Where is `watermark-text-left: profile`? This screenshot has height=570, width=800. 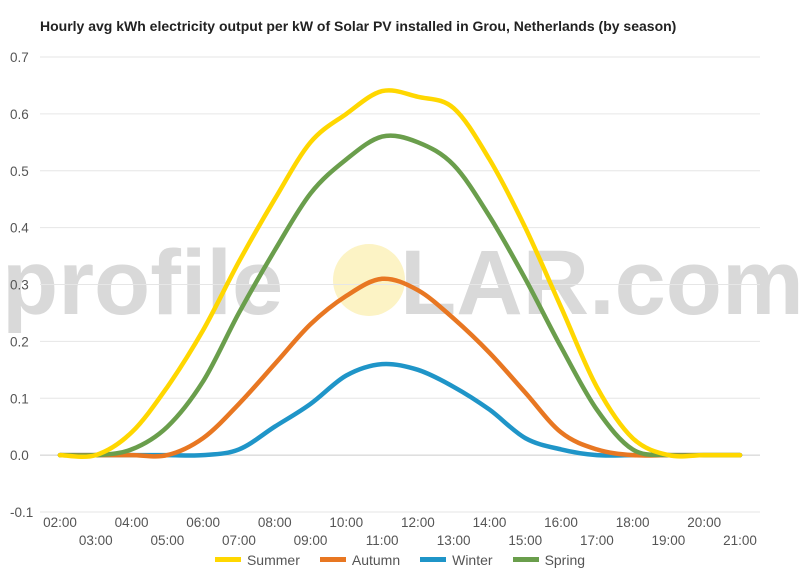
watermark-text-left: profile is located at coordinates (142, 283).